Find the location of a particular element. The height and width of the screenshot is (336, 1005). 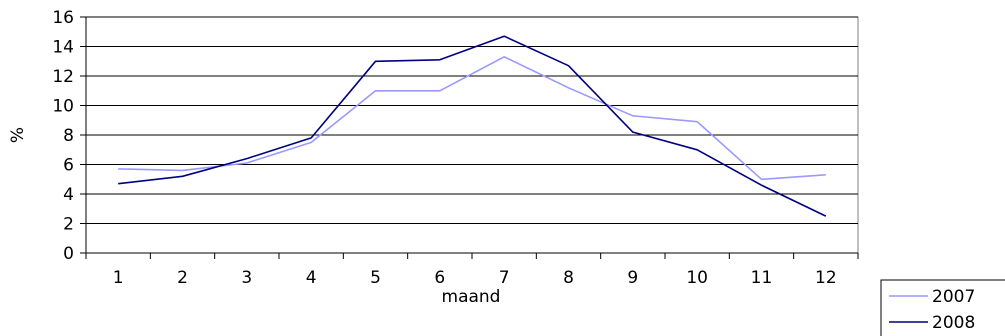

legend-label-2008: 2008 is located at coordinates (953, 323).